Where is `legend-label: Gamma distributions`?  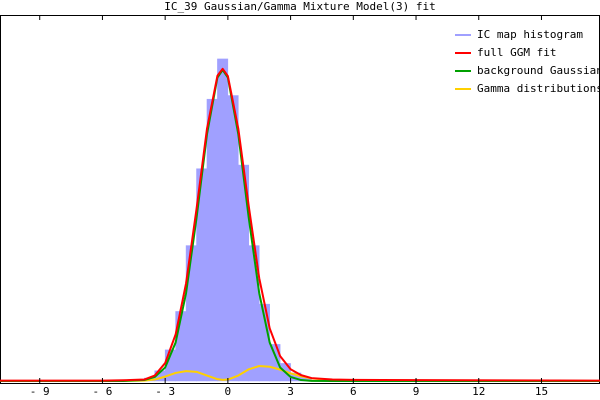 legend-label: Gamma distributions is located at coordinates (538, 88).